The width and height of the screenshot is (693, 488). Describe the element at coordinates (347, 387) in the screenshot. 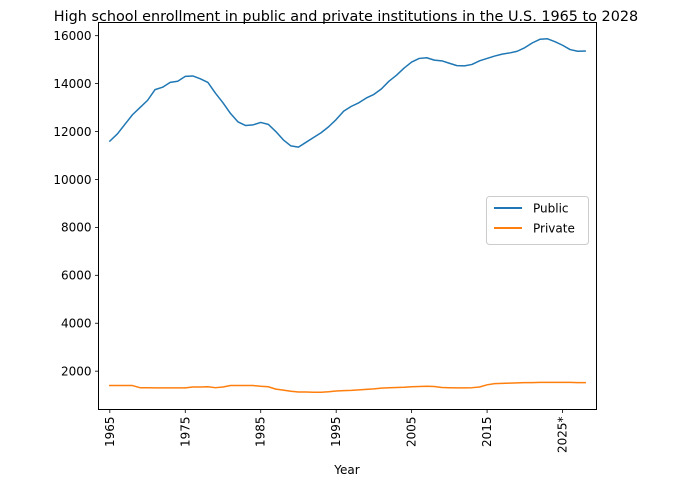

I see `series-line-private` at that location.